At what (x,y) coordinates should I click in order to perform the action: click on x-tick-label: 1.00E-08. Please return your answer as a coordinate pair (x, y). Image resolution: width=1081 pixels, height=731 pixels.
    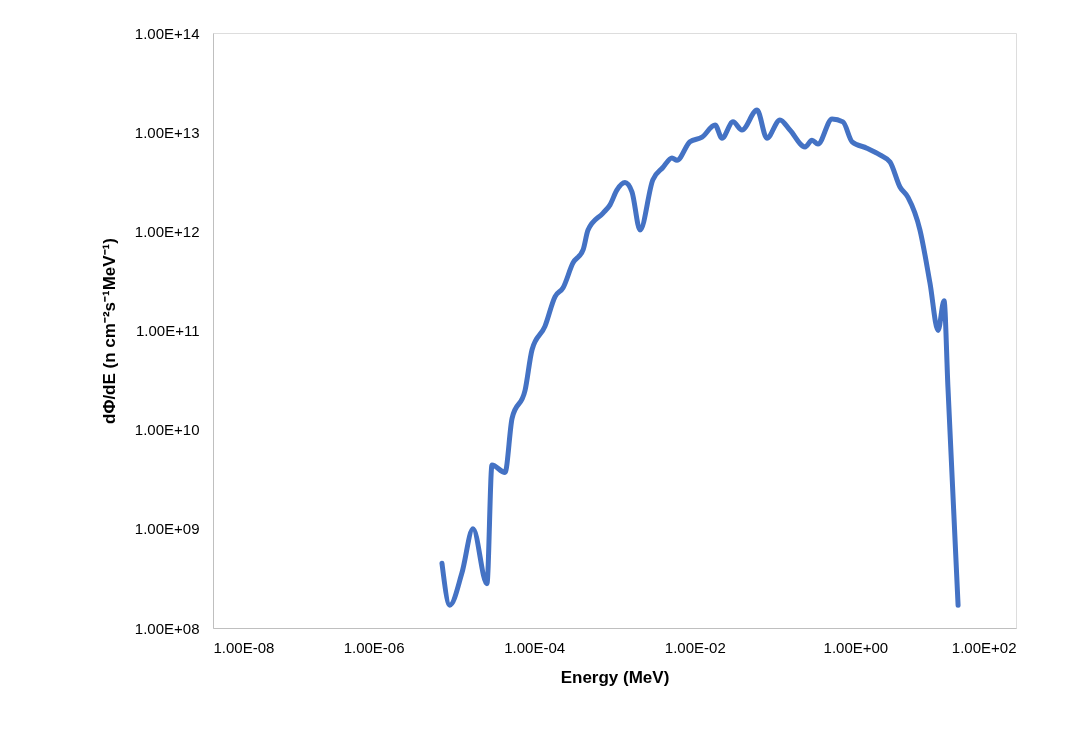
    Looking at the image, I should click on (244, 647).